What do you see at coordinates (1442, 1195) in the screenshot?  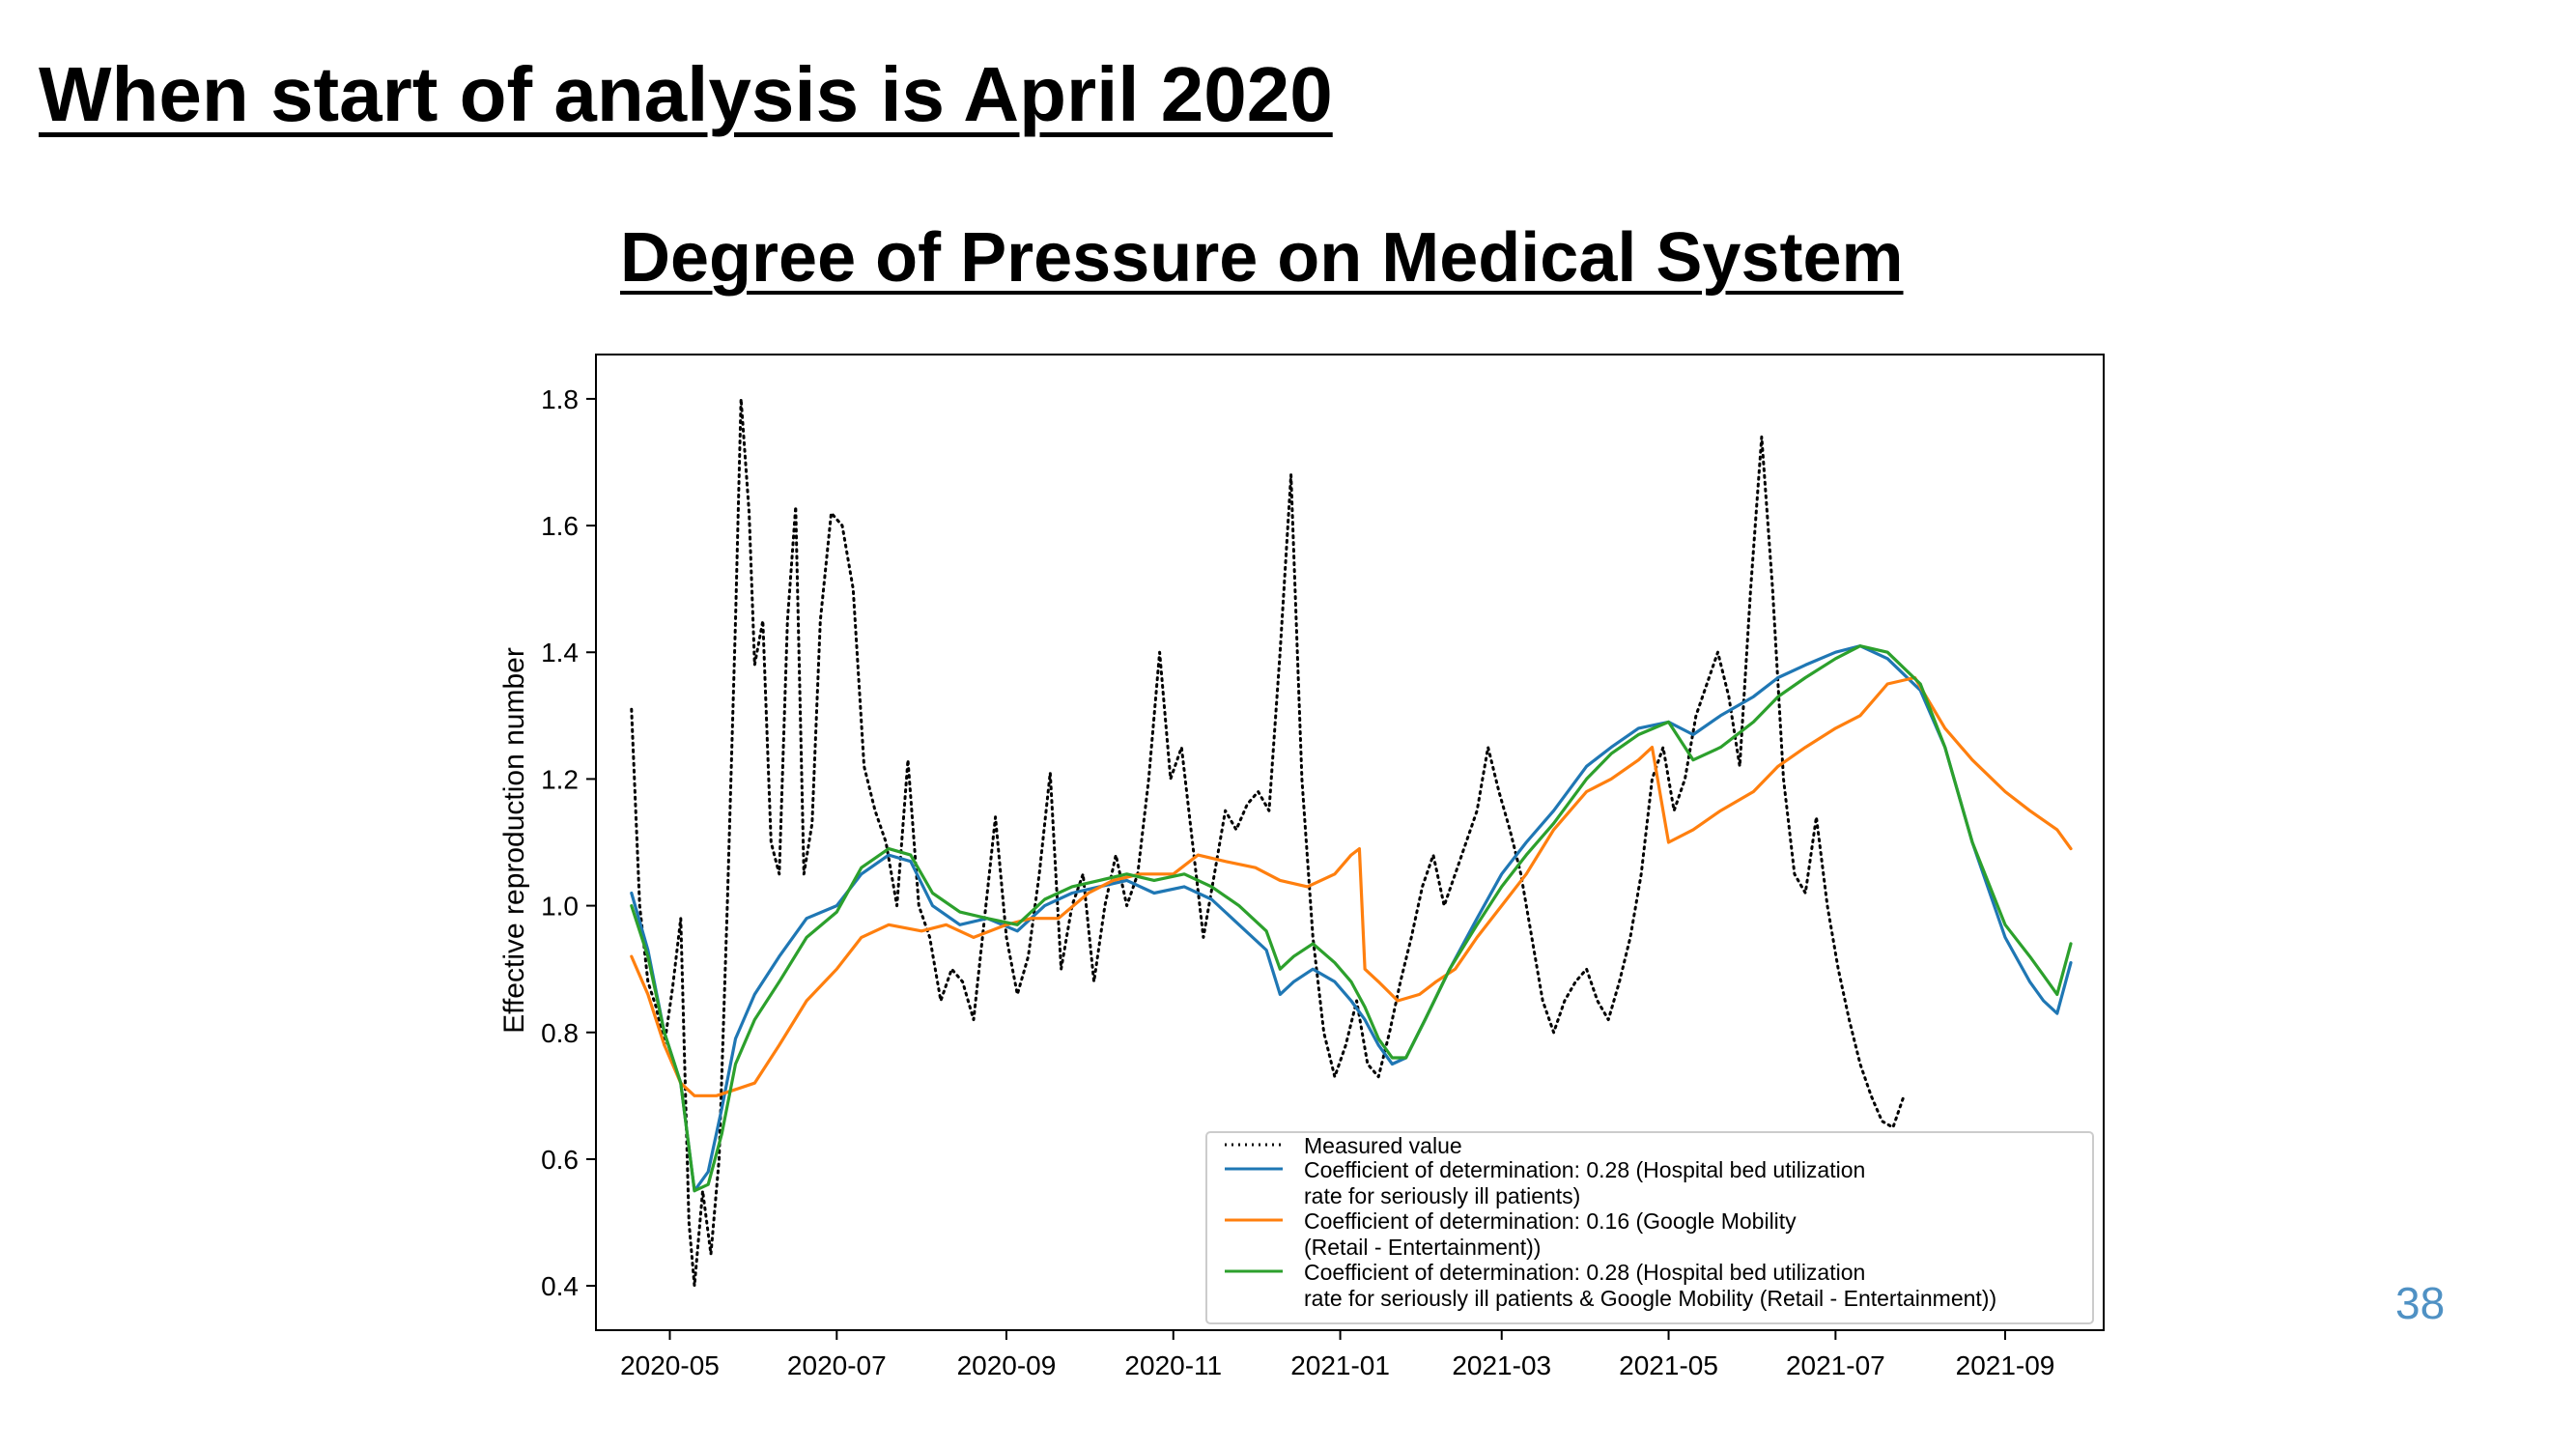 I see `legend-label-cont: rate for seriously ill patients)` at bounding box center [1442, 1195].